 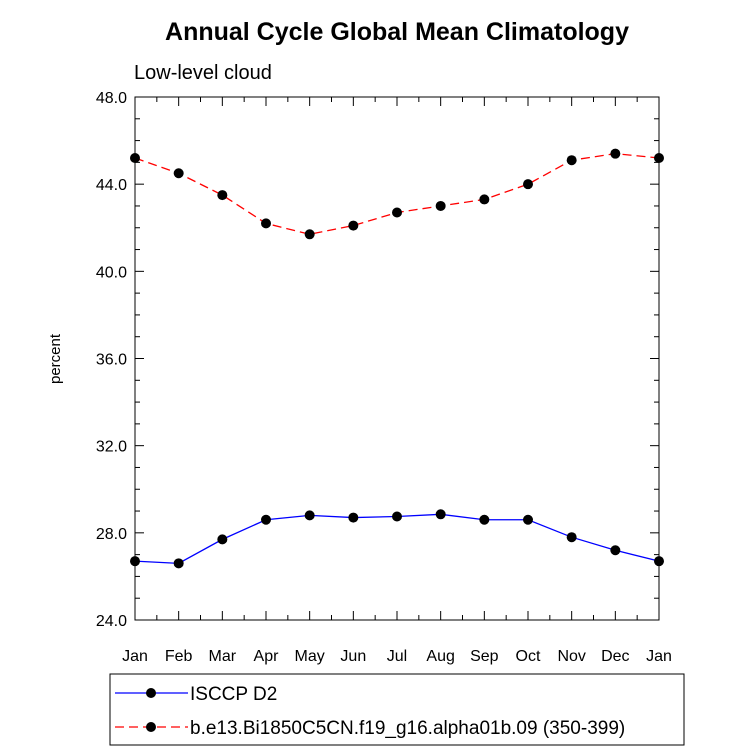 I want to click on x-tick-label: Feb, so click(x=179, y=656).